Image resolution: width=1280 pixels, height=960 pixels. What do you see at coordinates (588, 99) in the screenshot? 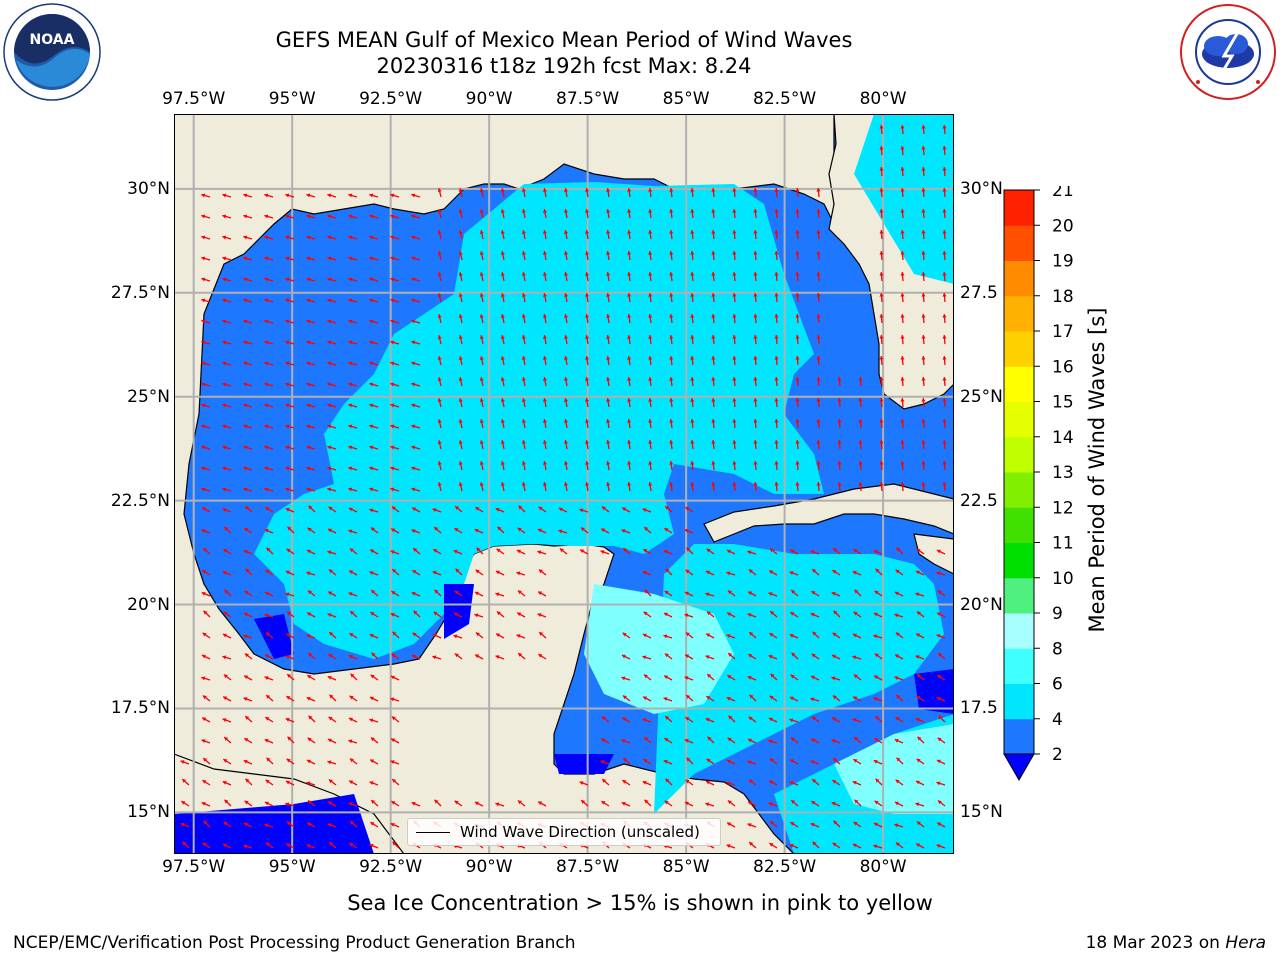
I see `lon-tick-label: 87.5°W` at bounding box center [588, 99].